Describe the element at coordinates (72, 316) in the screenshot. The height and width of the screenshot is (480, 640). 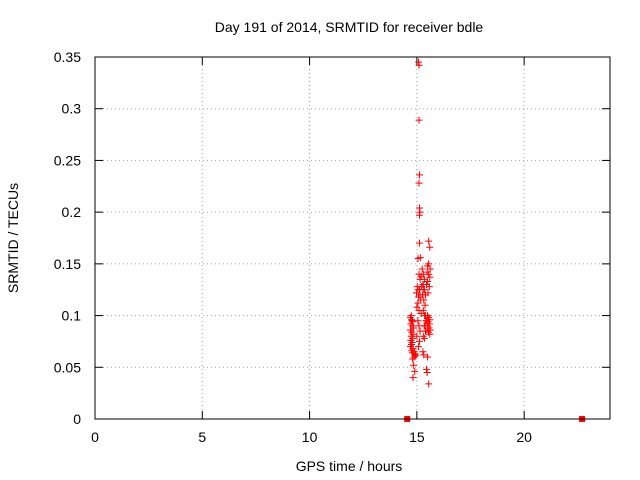
I see `y-tick-label: 0.1` at that location.